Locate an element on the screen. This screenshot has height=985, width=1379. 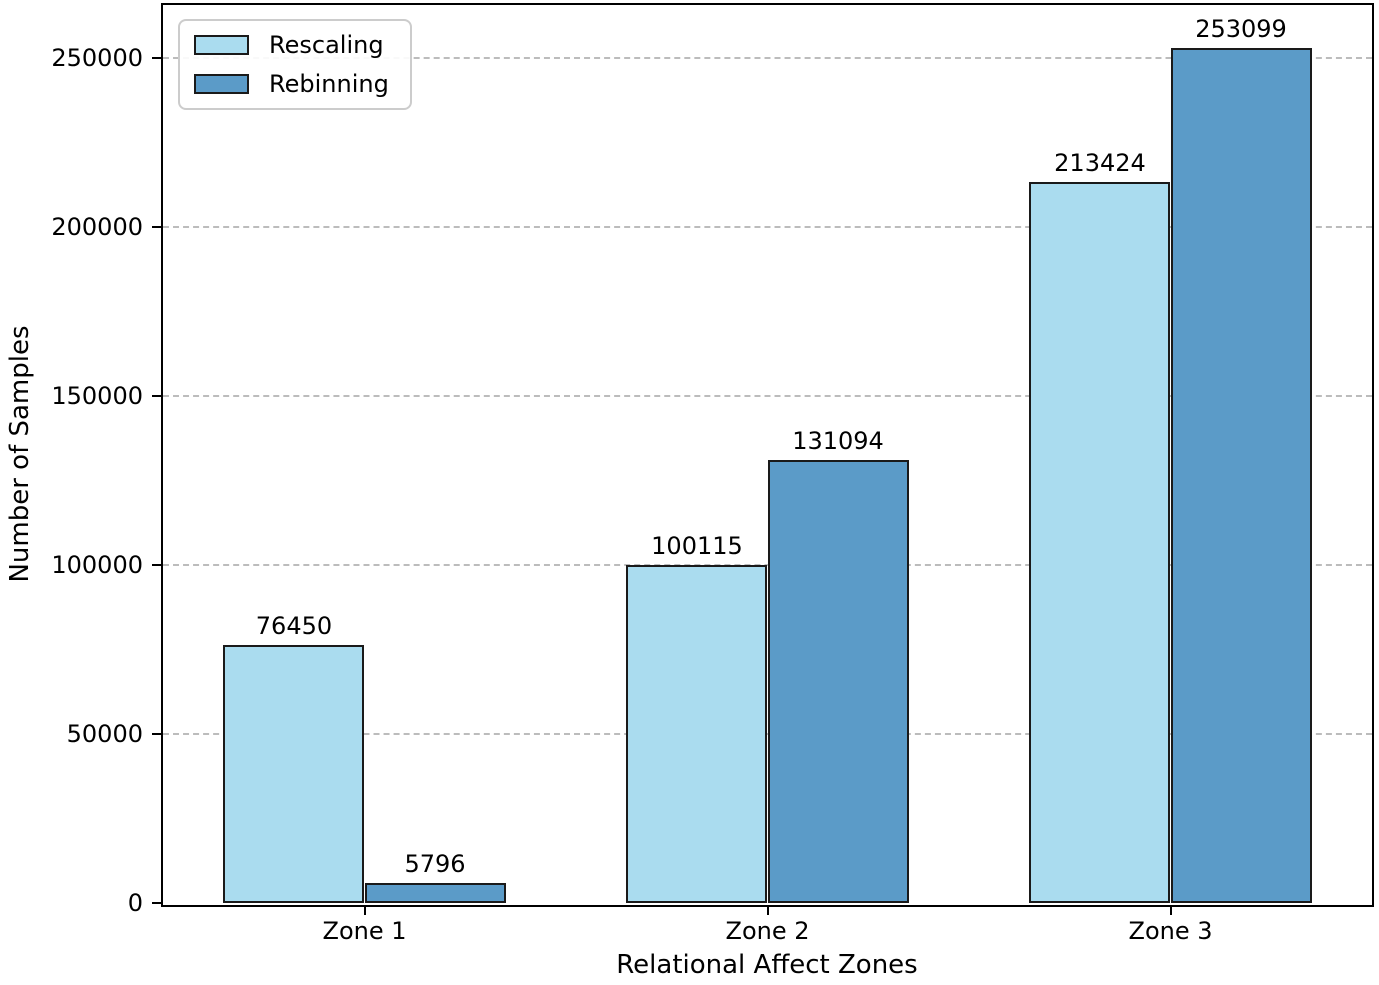
y-tick-label: 200000 is located at coordinates (97, 227).